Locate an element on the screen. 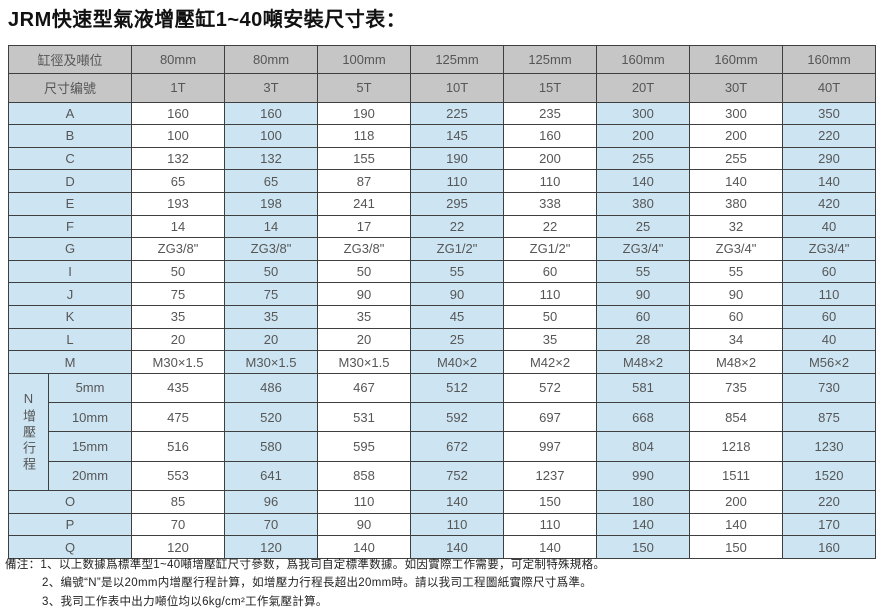 Image resolution: width=881 pixels, height=613 pixels. header-cell: 100mm is located at coordinates (364, 59).